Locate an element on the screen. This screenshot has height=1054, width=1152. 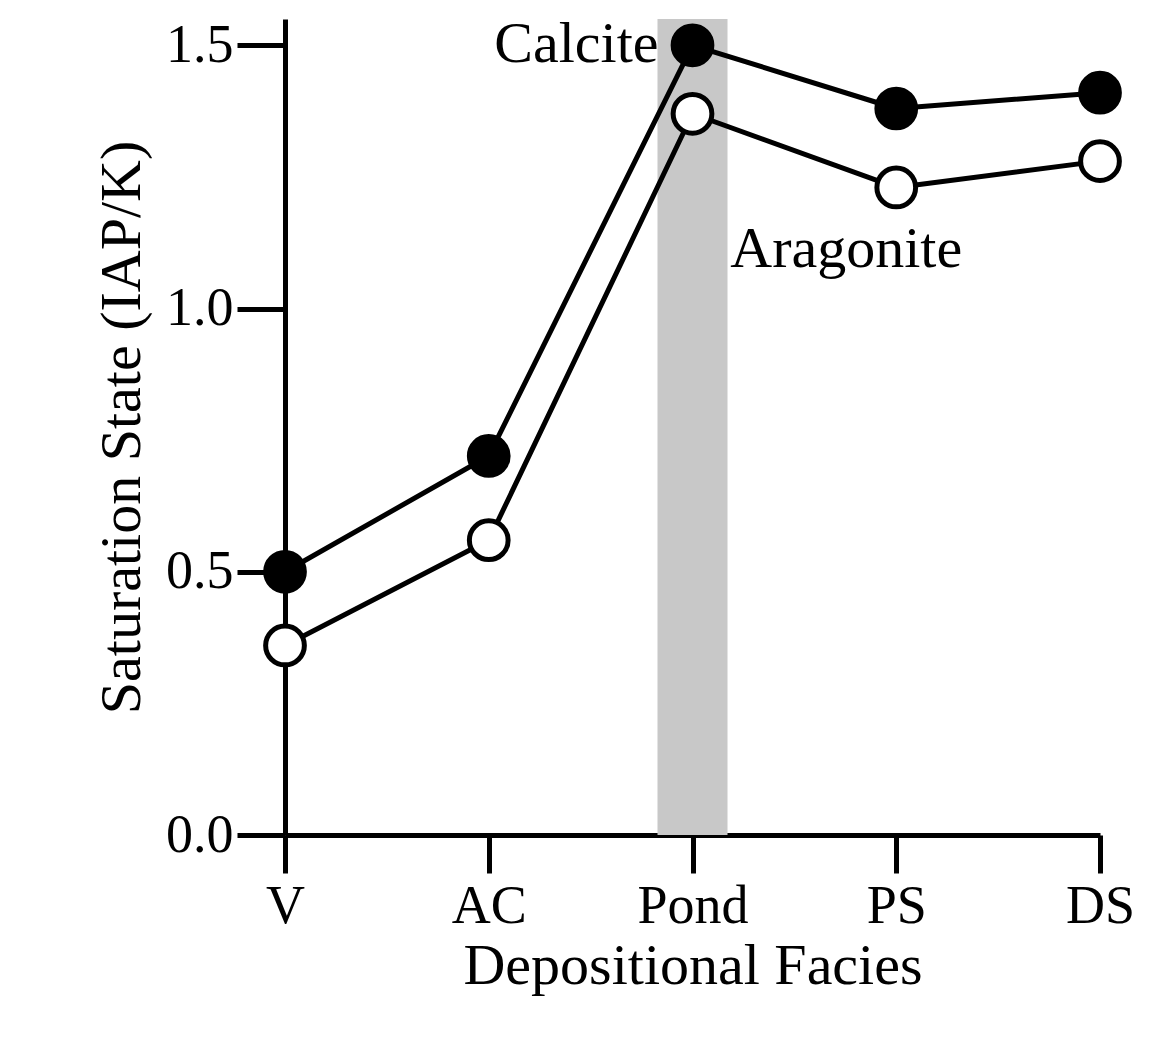
y-axis-title: Saturation State (IAP/K) is located at coordinates (120, 427).